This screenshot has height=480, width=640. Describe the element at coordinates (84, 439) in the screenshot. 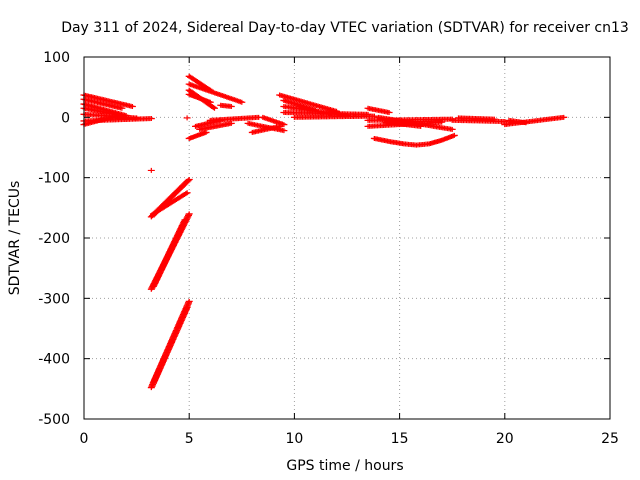

I see `x-tick-label: 0` at that location.